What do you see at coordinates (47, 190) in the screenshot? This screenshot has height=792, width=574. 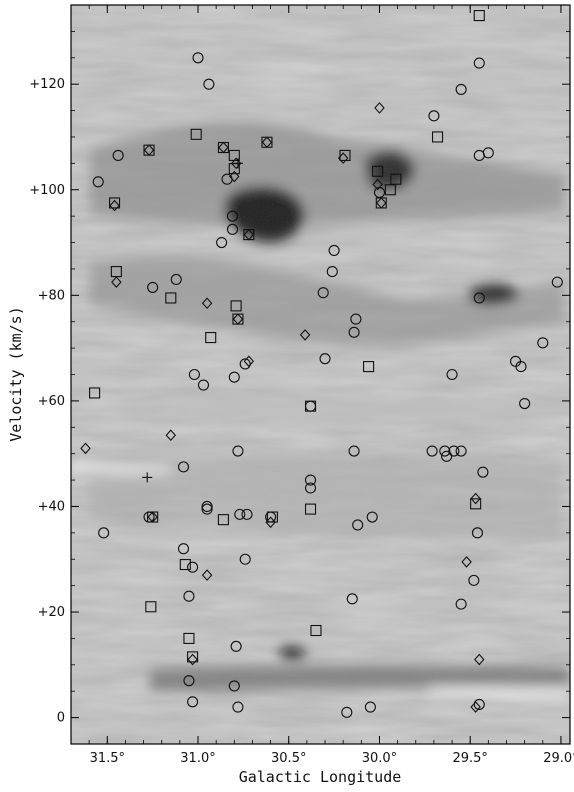 I see `y-tick-label: +100` at bounding box center [47, 190].